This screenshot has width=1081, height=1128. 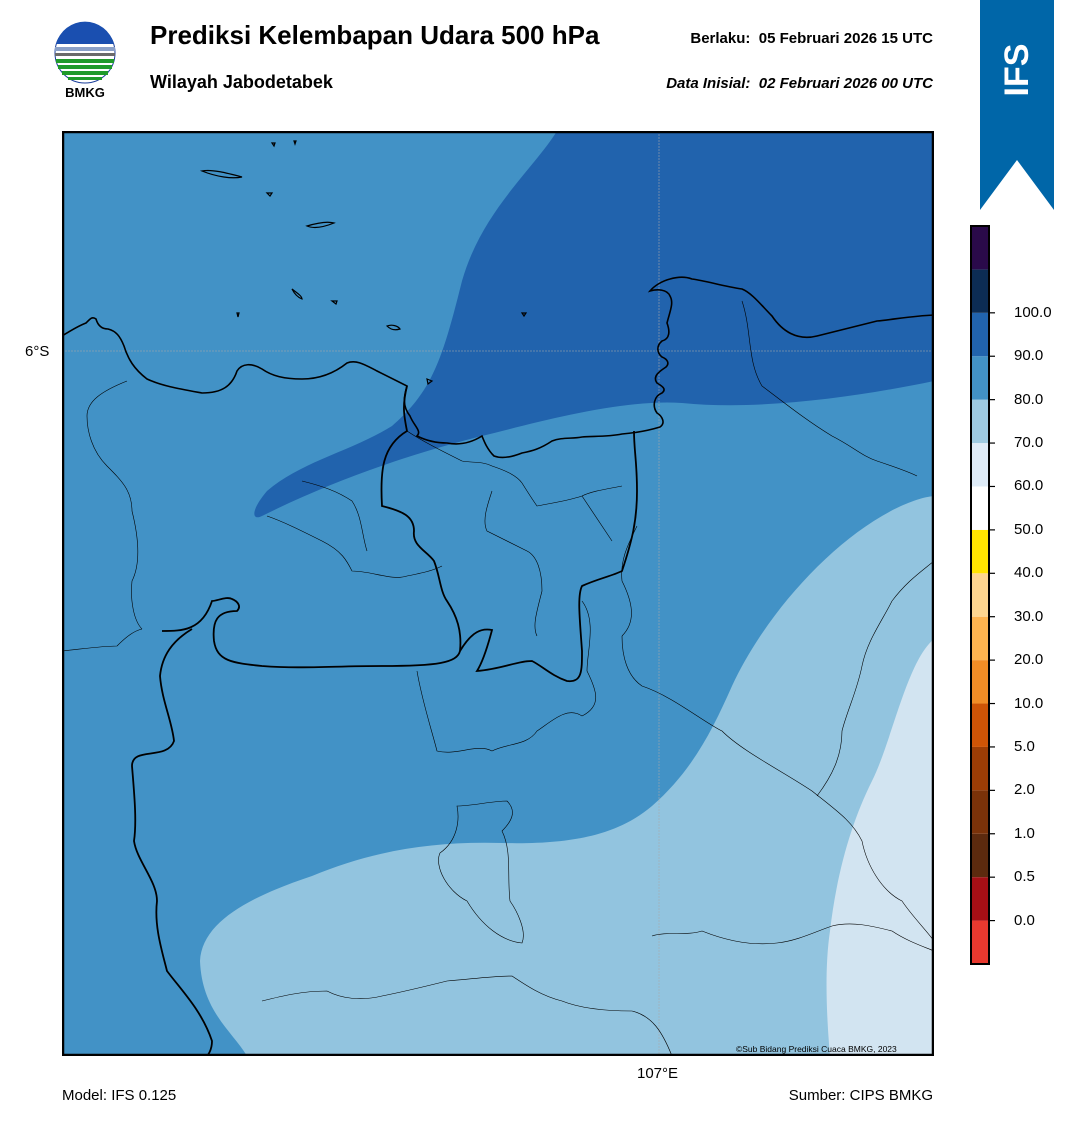 What do you see at coordinates (860, 1095) in the screenshot?
I see `source-label: Sumber: CIPS BMKG` at bounding box center [860, 1095].